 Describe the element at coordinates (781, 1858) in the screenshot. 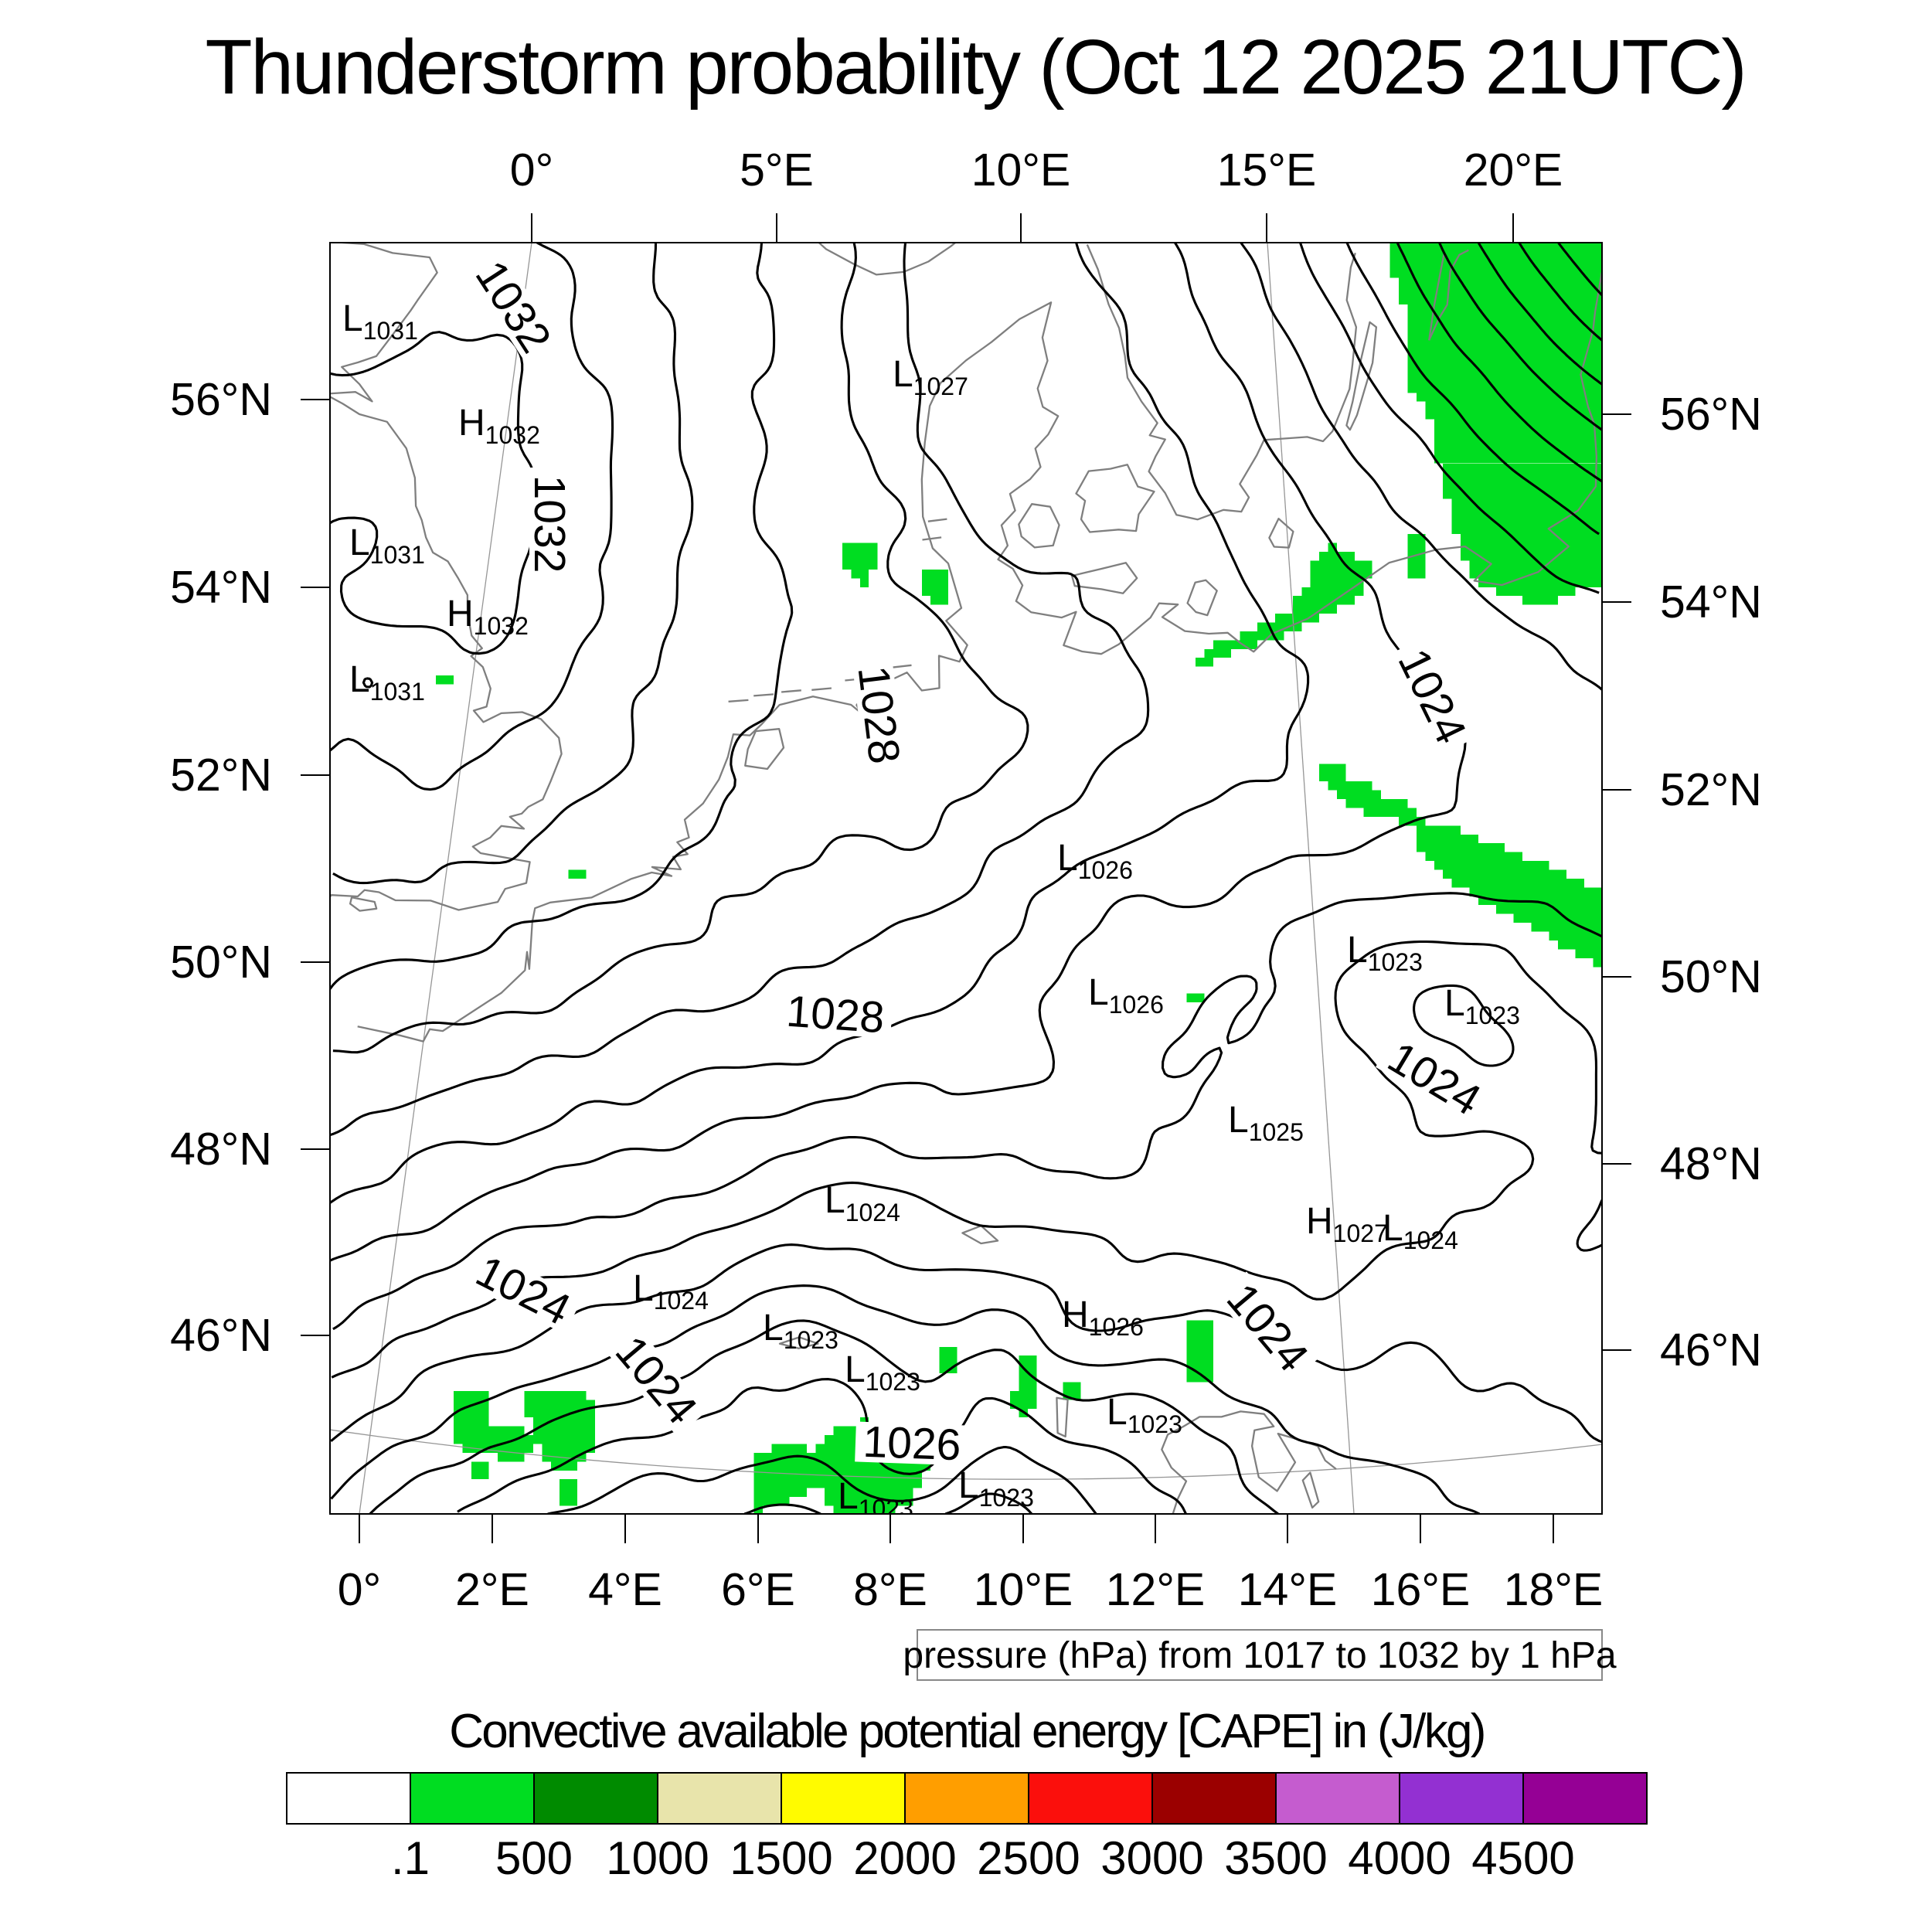

I see `svg-text: 1500` at that location.